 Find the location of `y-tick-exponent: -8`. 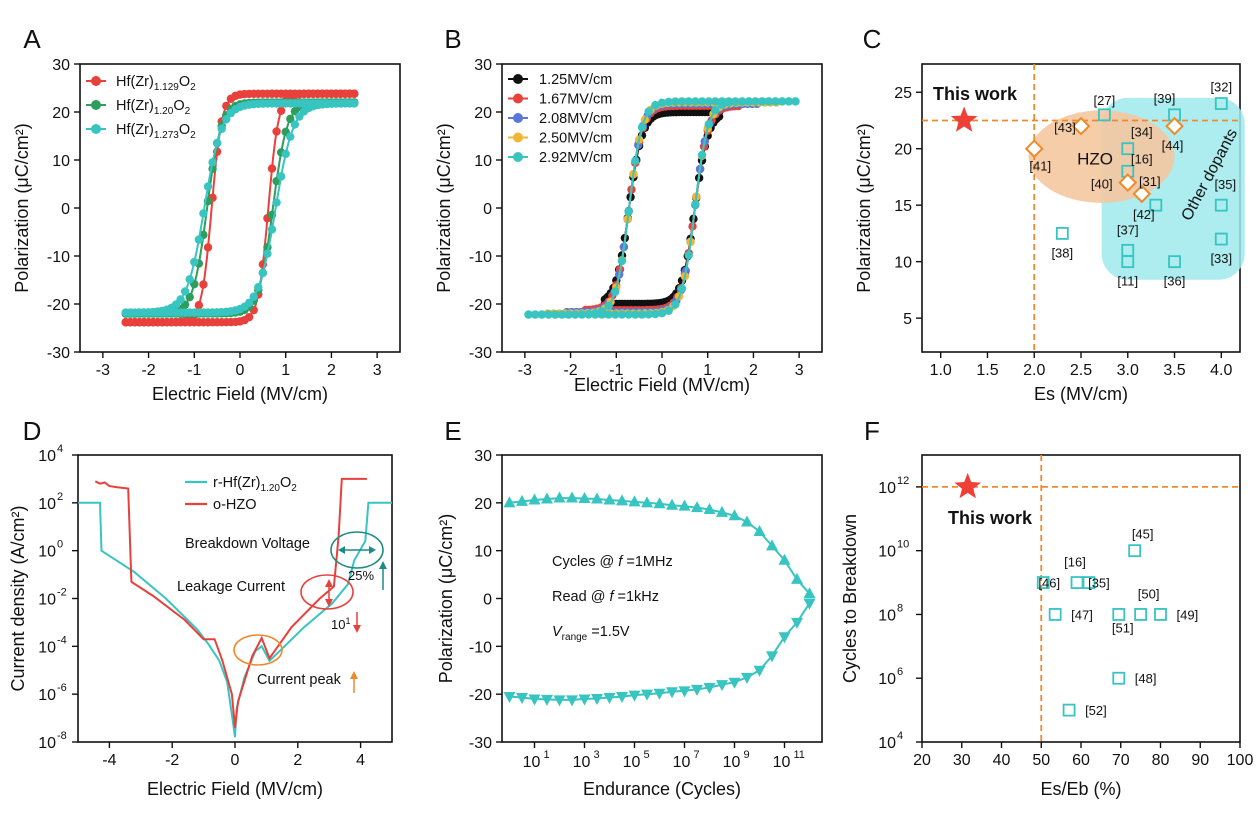

y-tick-exponent: -8 is located at coordinates (62, 736).